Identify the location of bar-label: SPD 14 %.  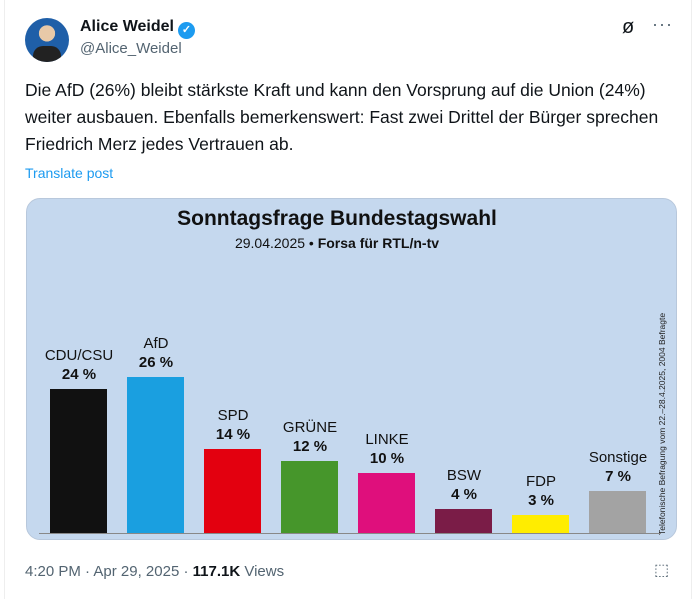
(233, 425).